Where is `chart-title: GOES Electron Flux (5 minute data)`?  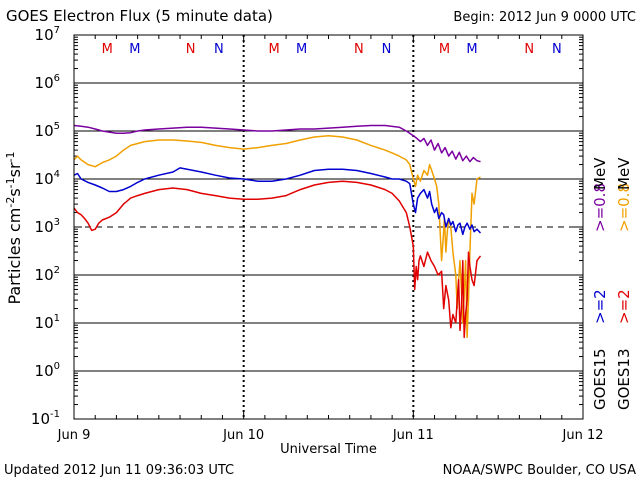 chart-title: GOES Electron Flux (5 minute data) is located at coordinates (139, 16).